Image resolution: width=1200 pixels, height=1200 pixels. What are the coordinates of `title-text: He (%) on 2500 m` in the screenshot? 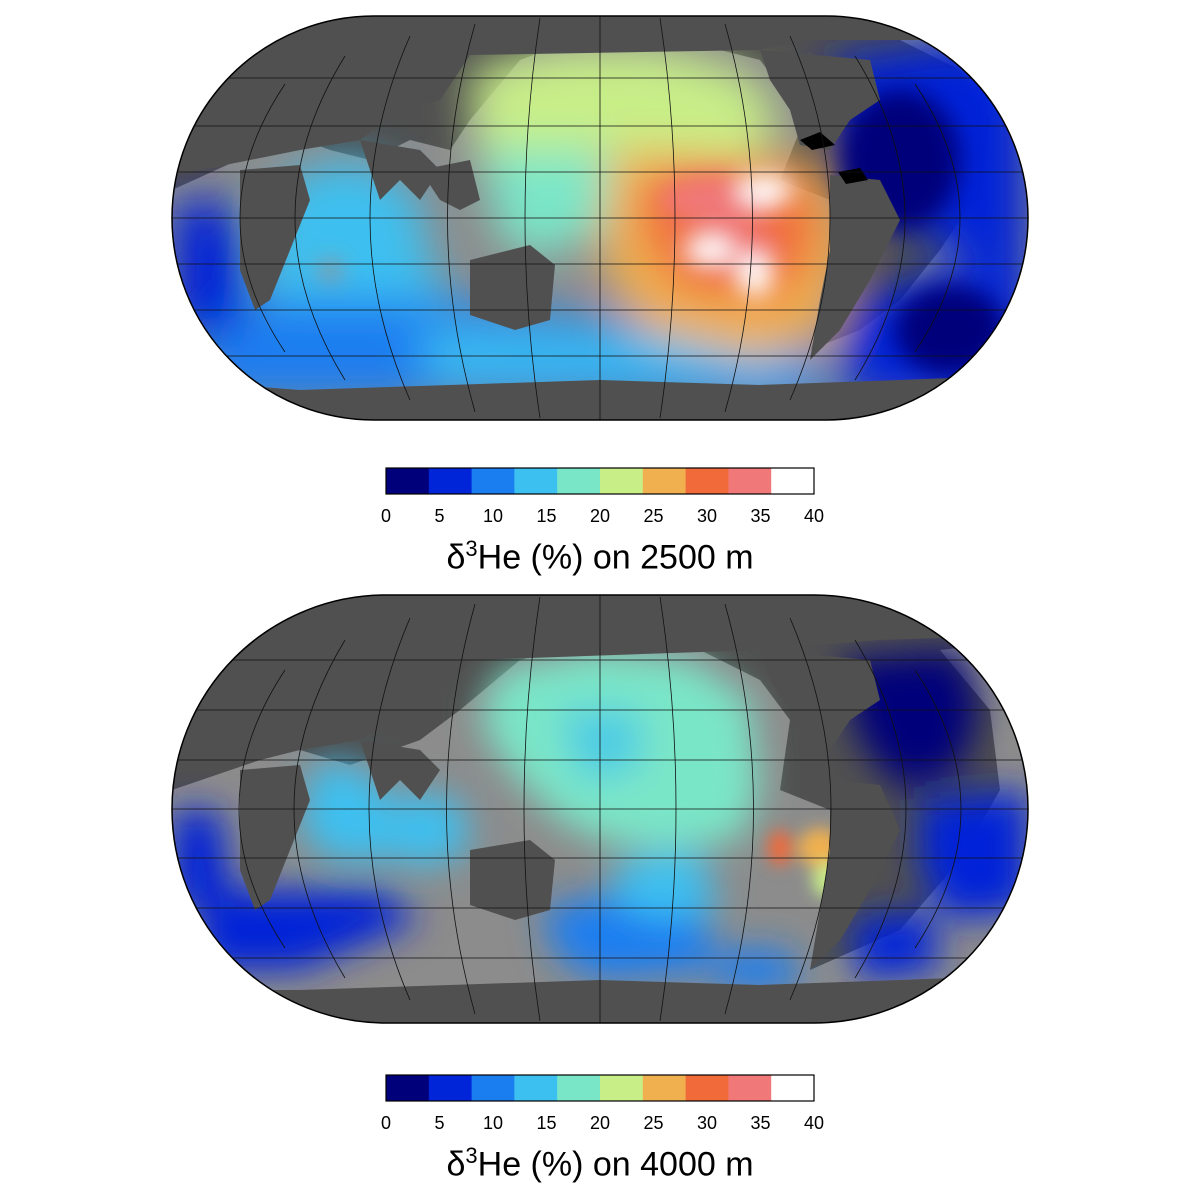 It's located at (615, 557).